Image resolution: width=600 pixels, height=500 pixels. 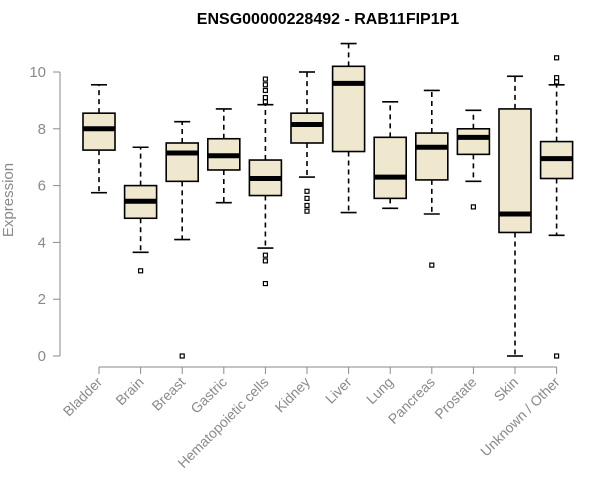 I want to click on y-tick-label: 4, so click(x=42, y=242).